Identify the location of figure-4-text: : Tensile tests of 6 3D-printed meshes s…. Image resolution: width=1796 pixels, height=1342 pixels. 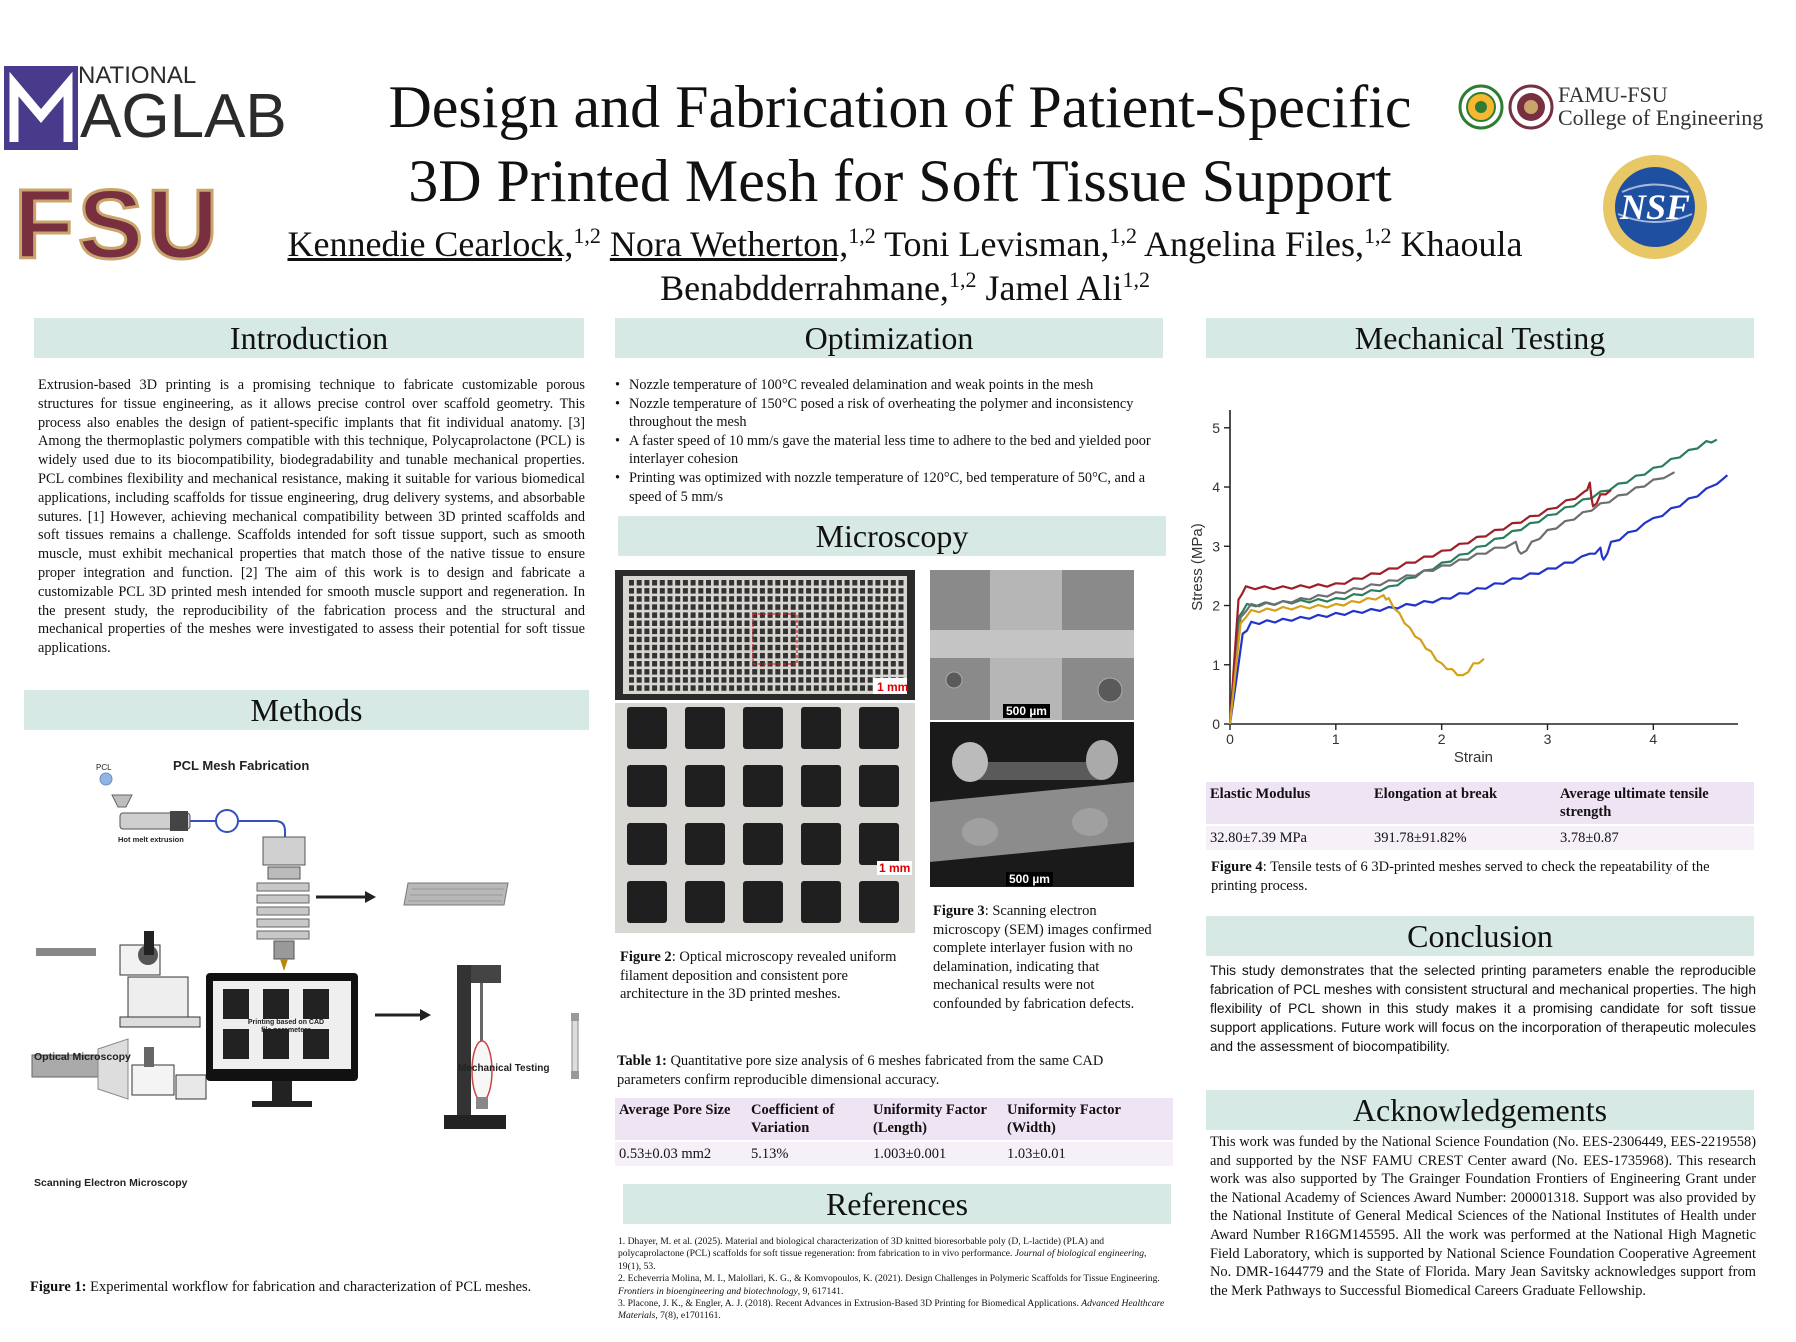
(1460, 876).